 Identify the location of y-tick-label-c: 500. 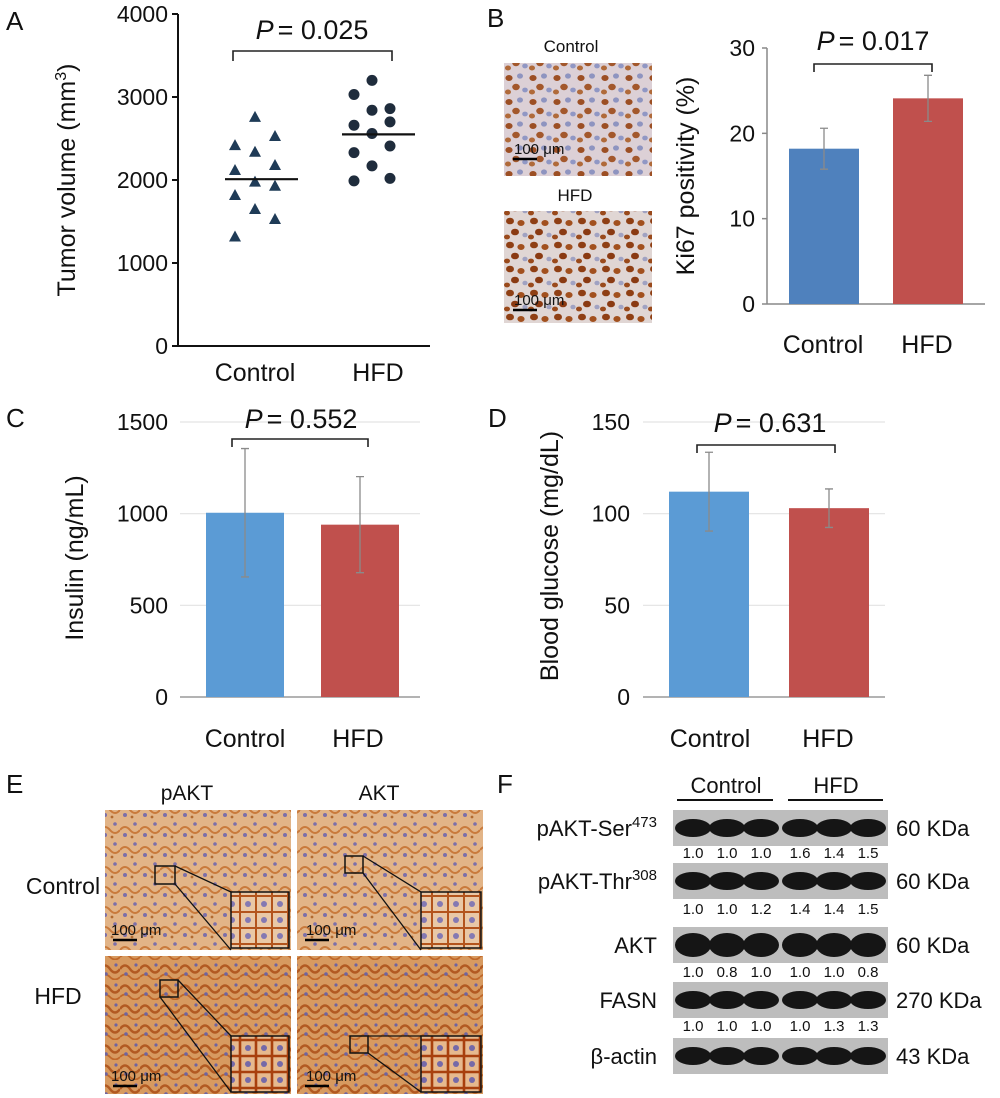
(149, 605).